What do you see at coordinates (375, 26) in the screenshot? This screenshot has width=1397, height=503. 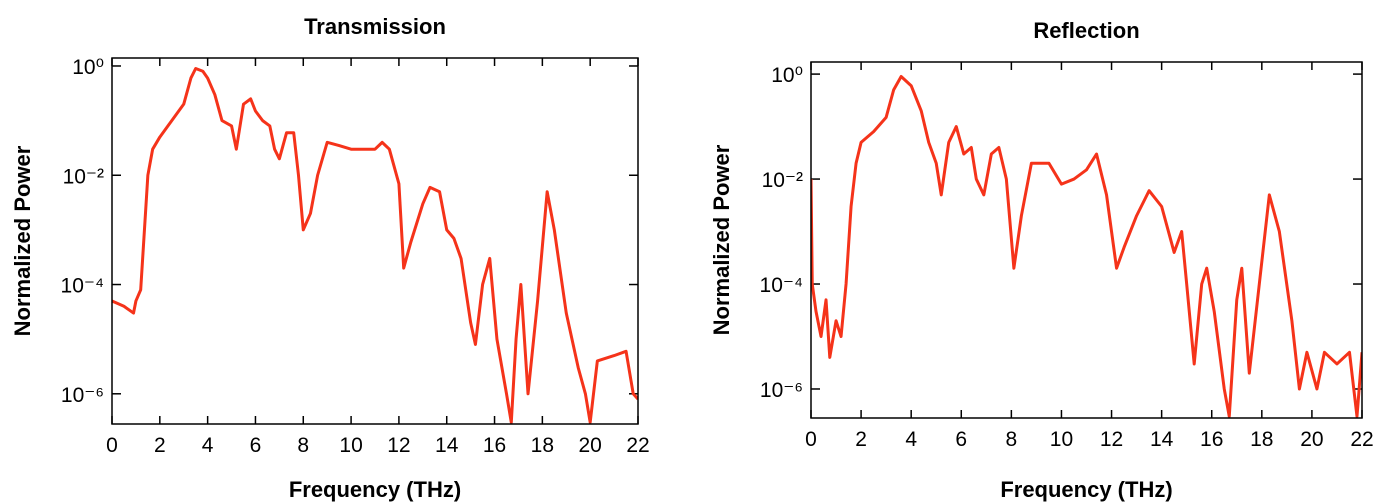 I see `chart-title: Transmission` at bounding box center [375, 26].